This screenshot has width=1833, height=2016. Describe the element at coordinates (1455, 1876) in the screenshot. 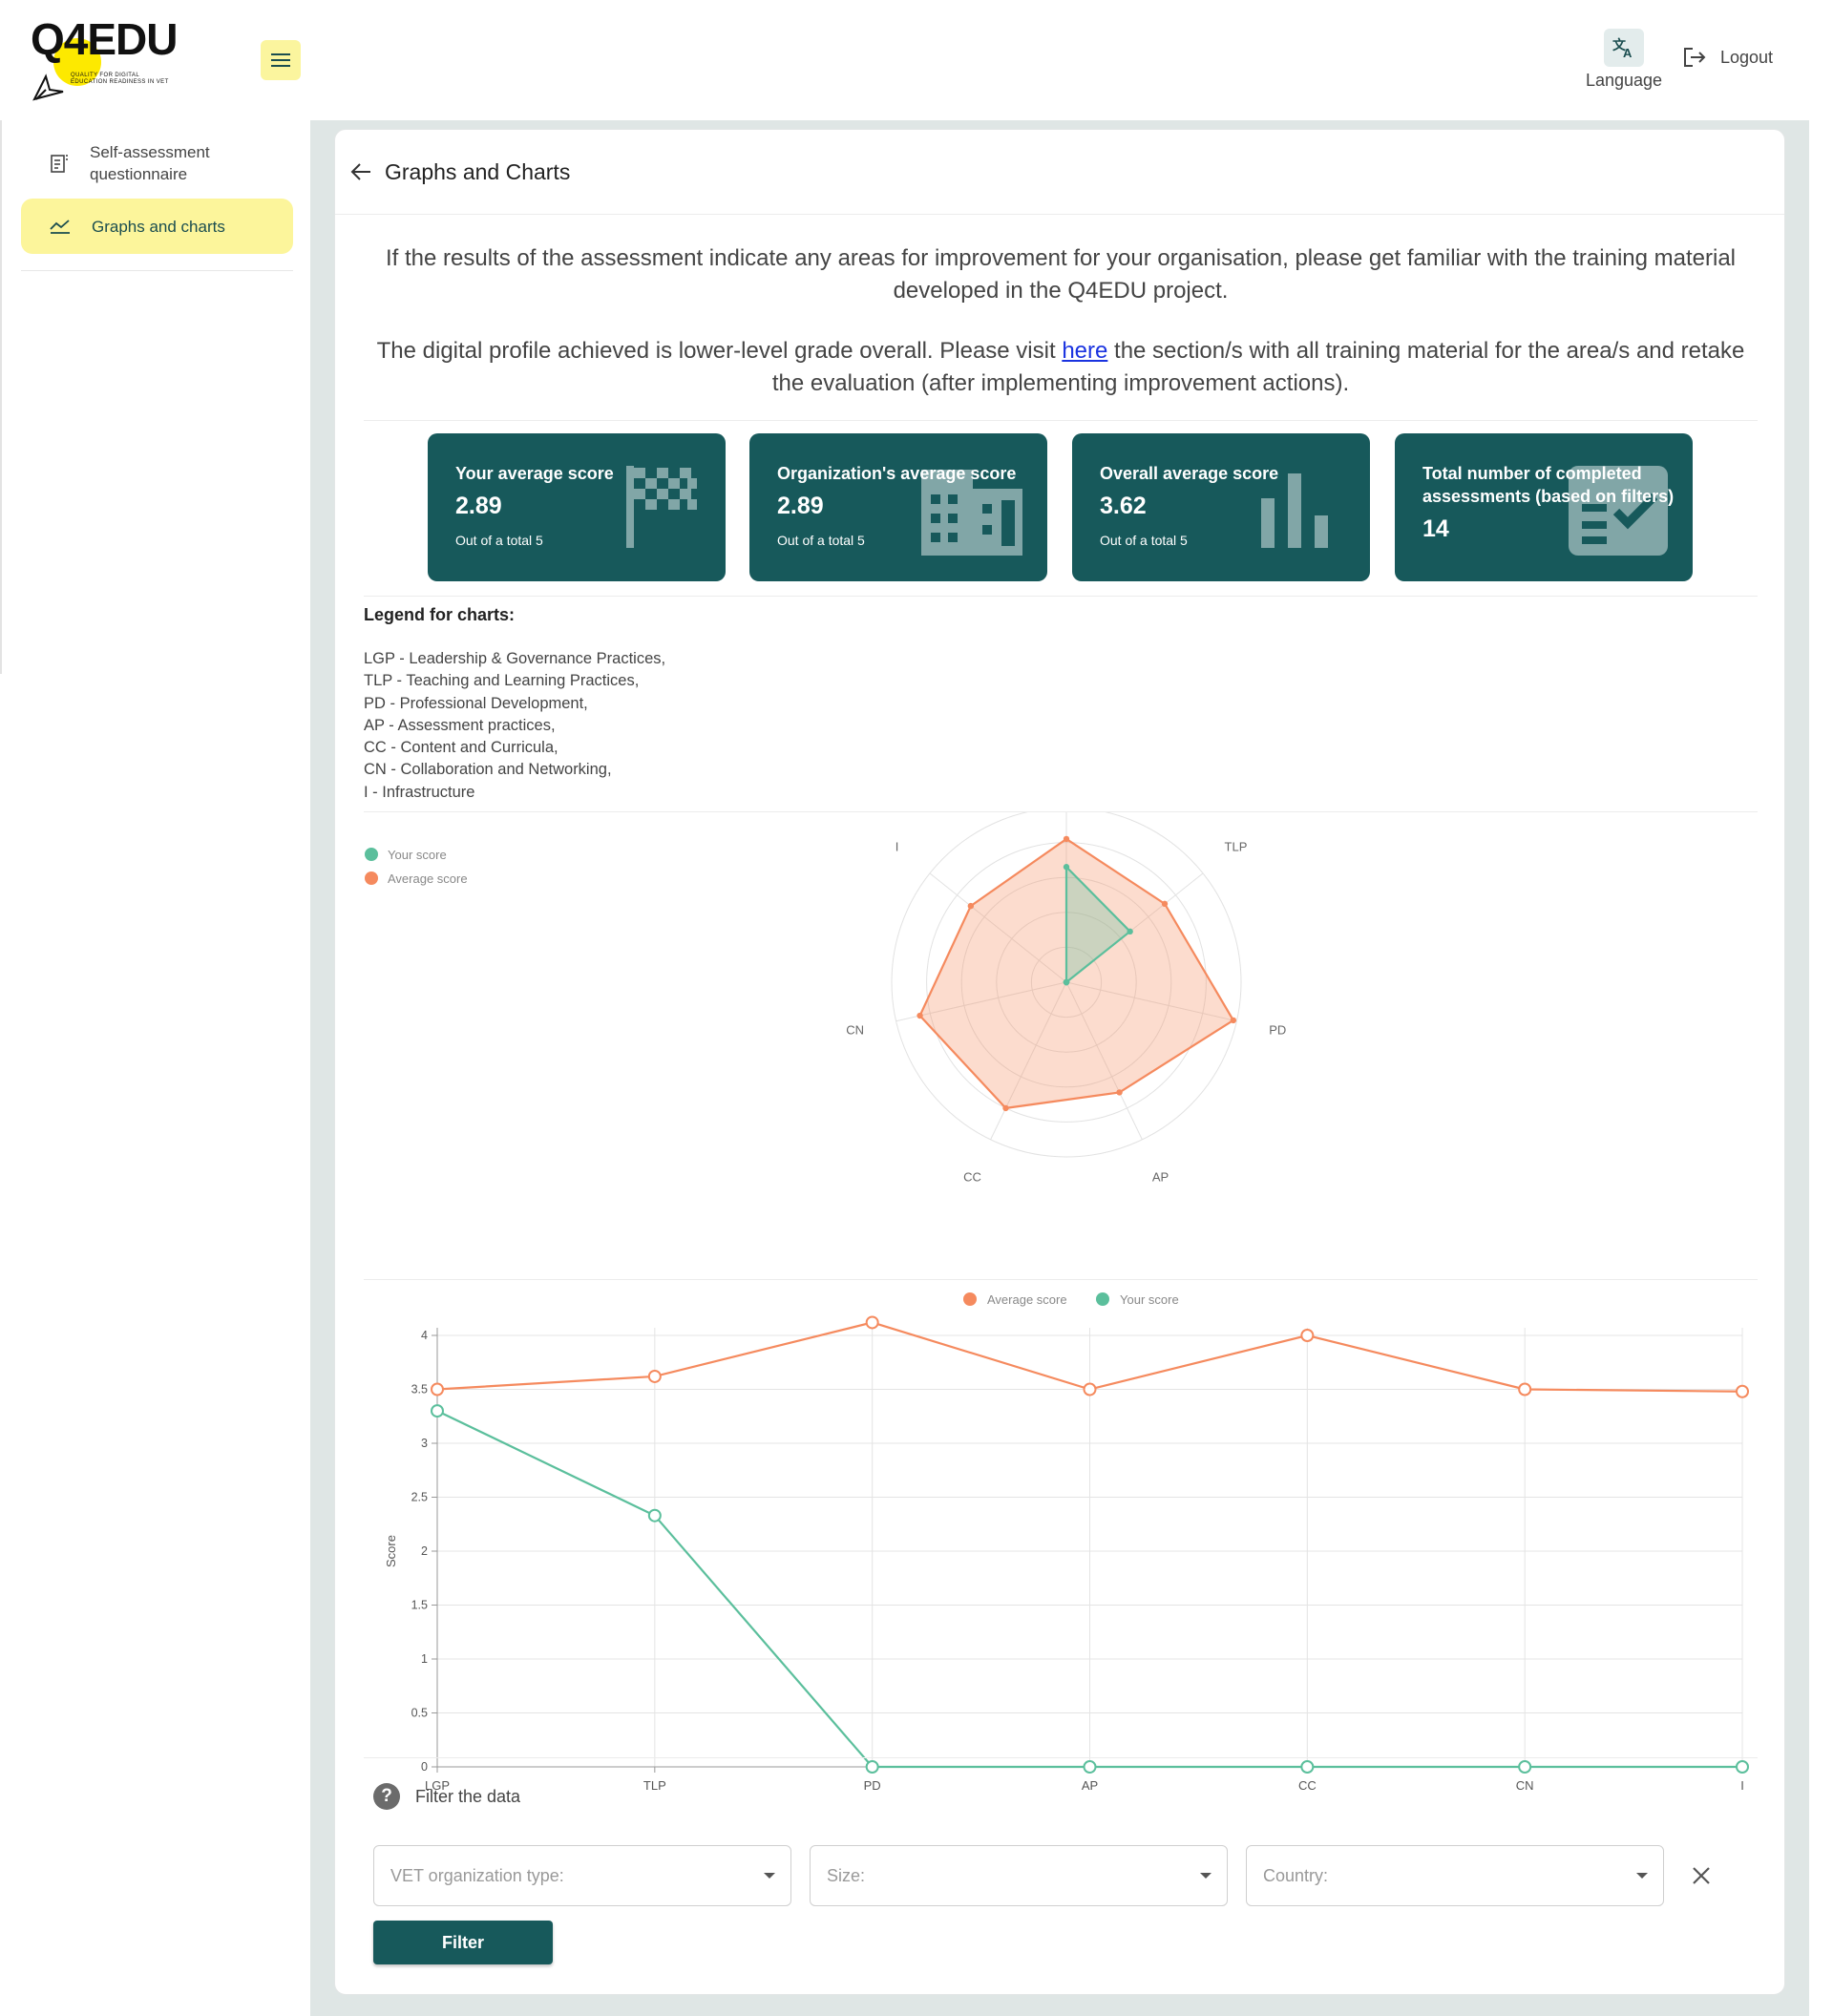

I see `country-select: Country:` at that location.